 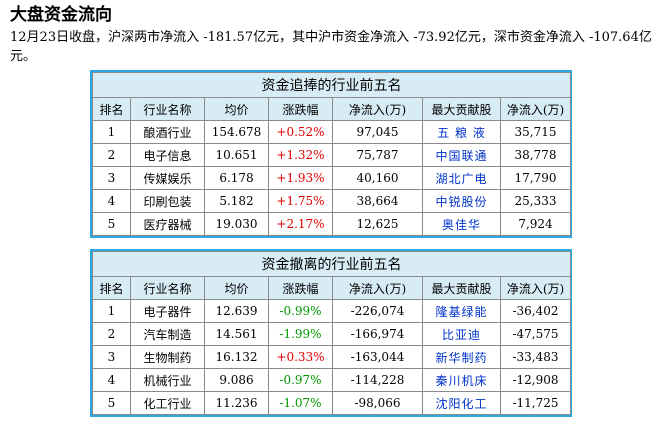 What do you see at coordinates (461, 403) in the screenshot?
I see `top-stock-link: 沈阳化工` at bounding box center [461, 403].